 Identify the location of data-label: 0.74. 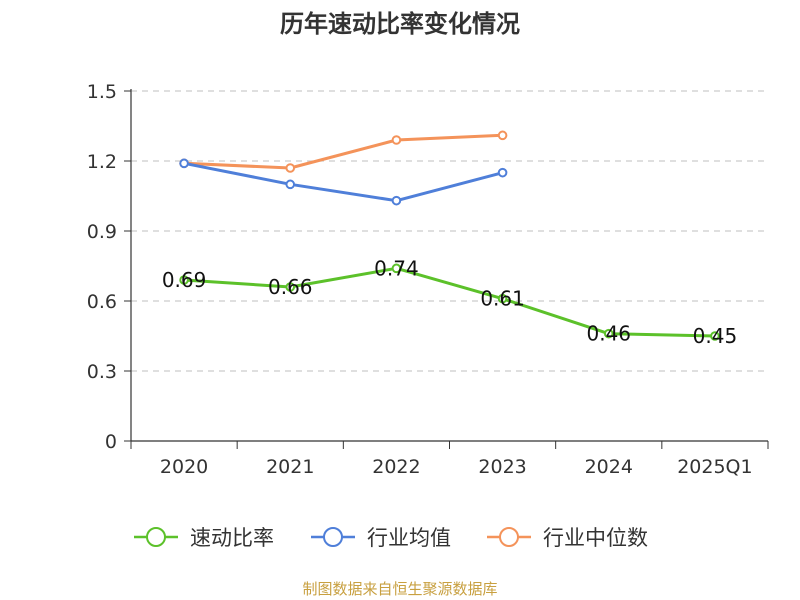
(396, 268).